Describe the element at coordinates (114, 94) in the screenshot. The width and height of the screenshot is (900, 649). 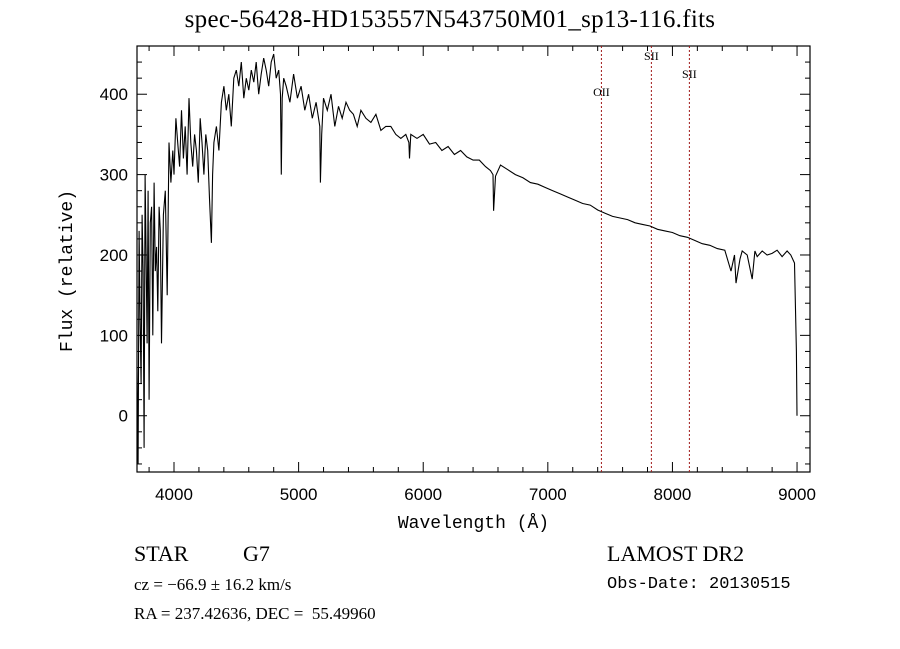
I see `y-tick-label: 400` at that location.